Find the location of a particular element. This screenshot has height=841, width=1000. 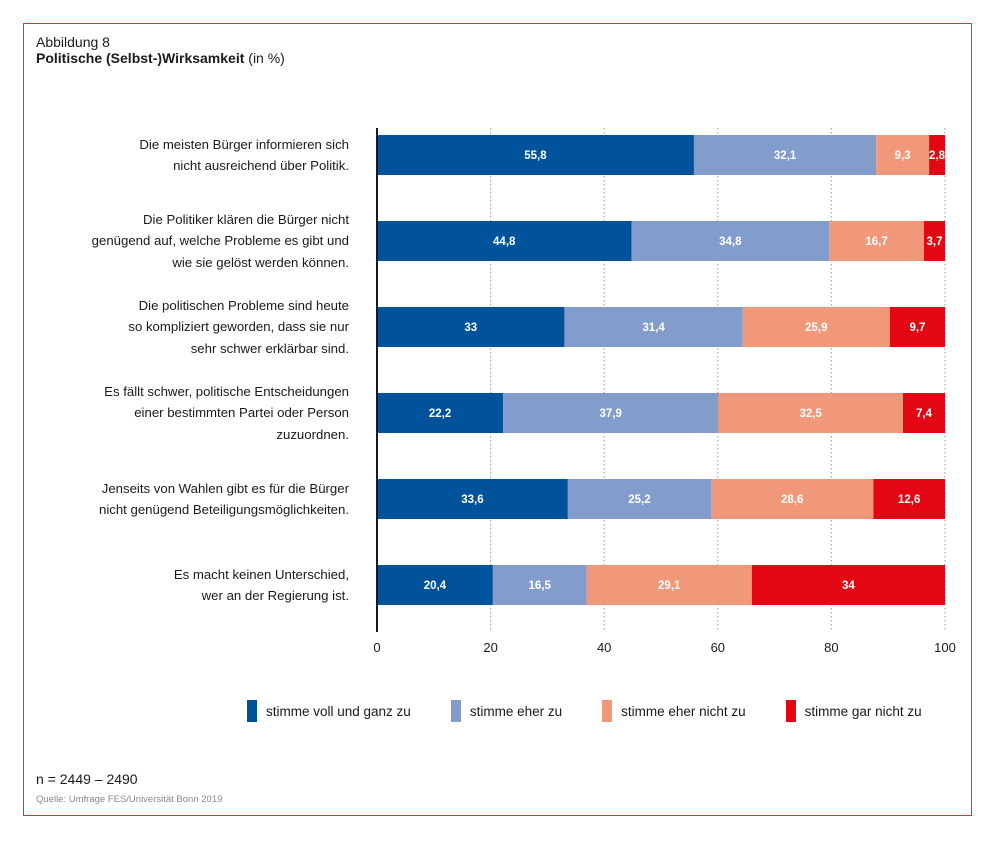

data-label: 3,7 is located at coordinates (934, 242).